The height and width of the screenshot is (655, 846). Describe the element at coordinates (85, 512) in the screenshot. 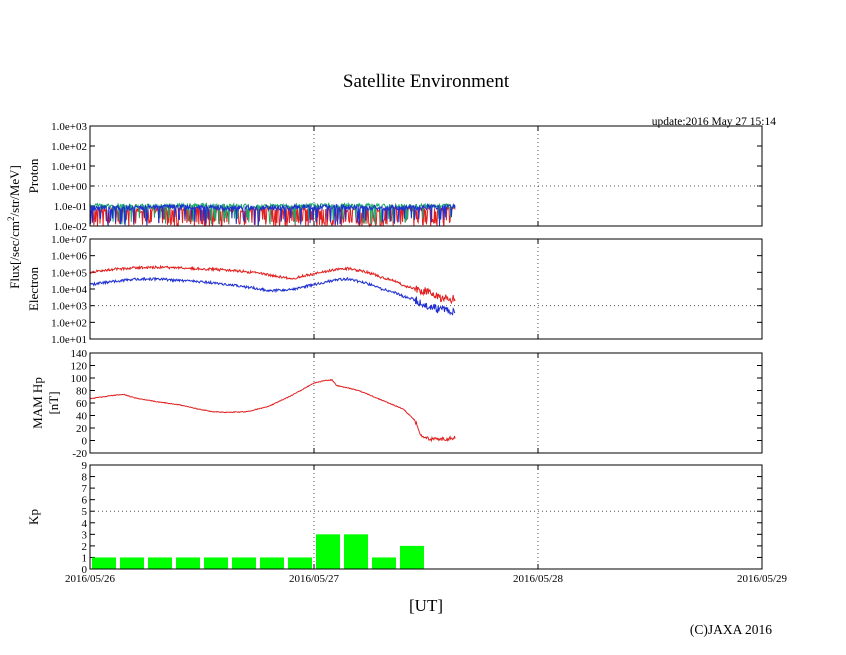

I see `kp-ytick-label: 5` at that location.